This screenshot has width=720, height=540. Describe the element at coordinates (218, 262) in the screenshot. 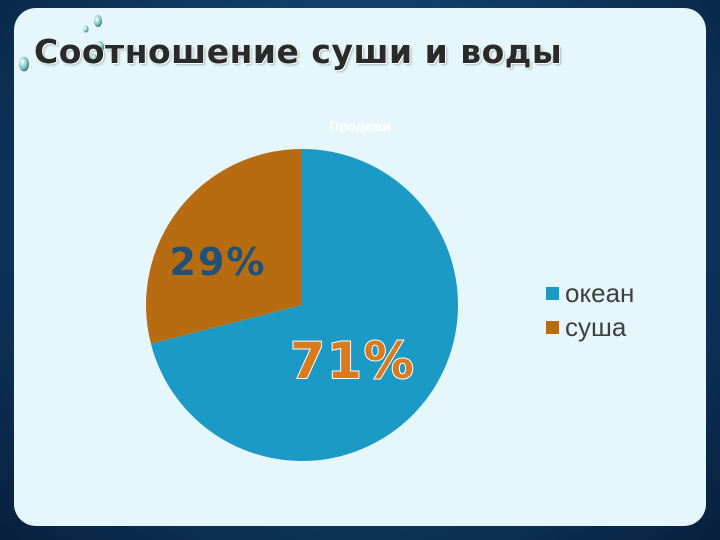

I see `data-label-суша: 29%` at that location.